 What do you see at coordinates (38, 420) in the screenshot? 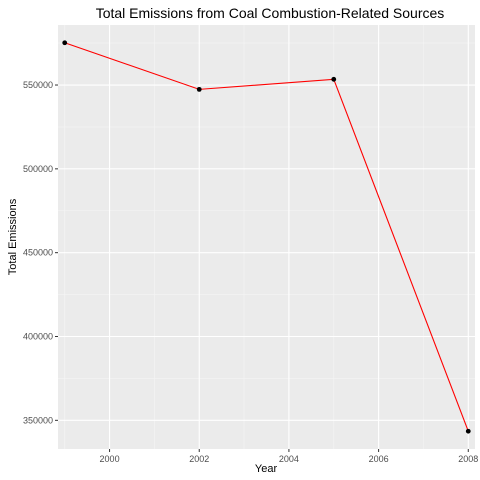
I see `y-tick-label: 350000` at bounding box center [38, 420].